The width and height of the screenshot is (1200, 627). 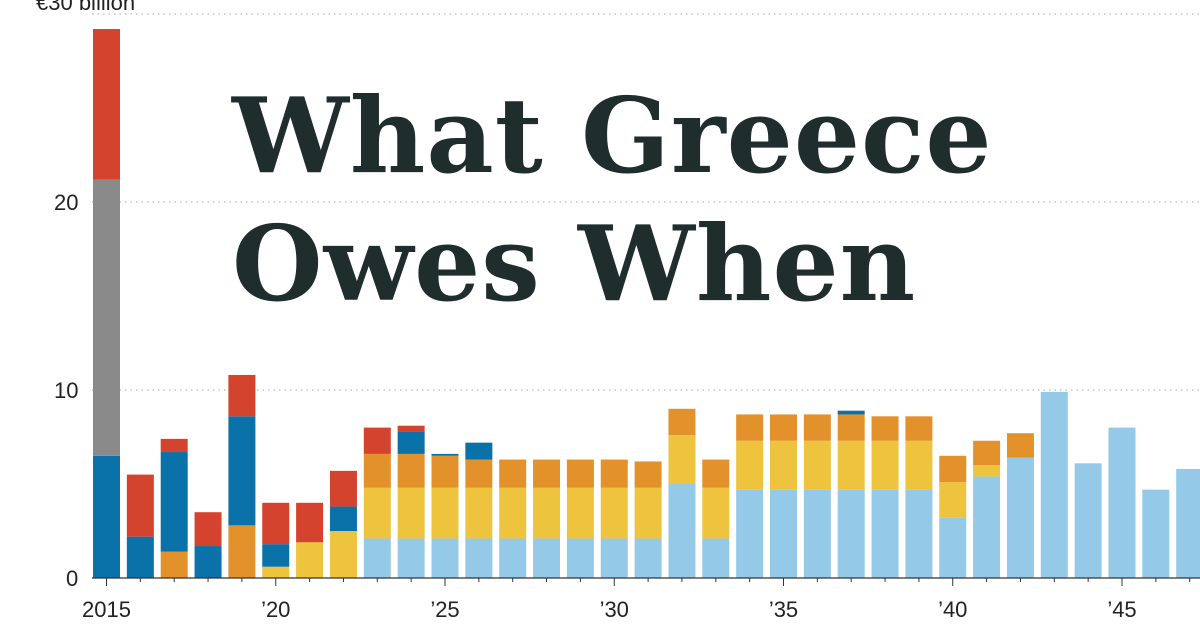 What do you see at coordinates (851, 465) in the screenshot?
I see `bar-segment-2037-yellow` at bounding box center [851, 465].